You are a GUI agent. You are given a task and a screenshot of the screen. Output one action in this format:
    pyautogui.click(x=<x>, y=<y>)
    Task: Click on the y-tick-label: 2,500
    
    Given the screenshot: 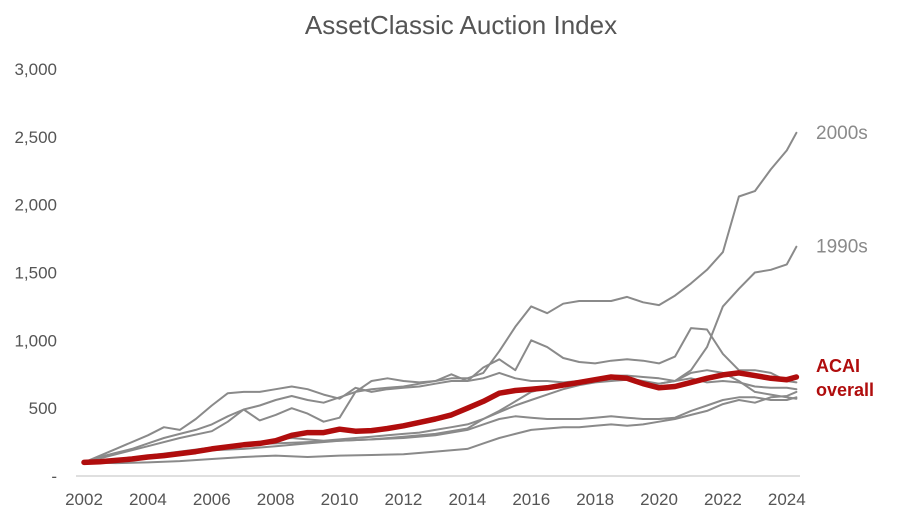 What is the action you would take?
    pyautogui.click(x=35, y=137)
    